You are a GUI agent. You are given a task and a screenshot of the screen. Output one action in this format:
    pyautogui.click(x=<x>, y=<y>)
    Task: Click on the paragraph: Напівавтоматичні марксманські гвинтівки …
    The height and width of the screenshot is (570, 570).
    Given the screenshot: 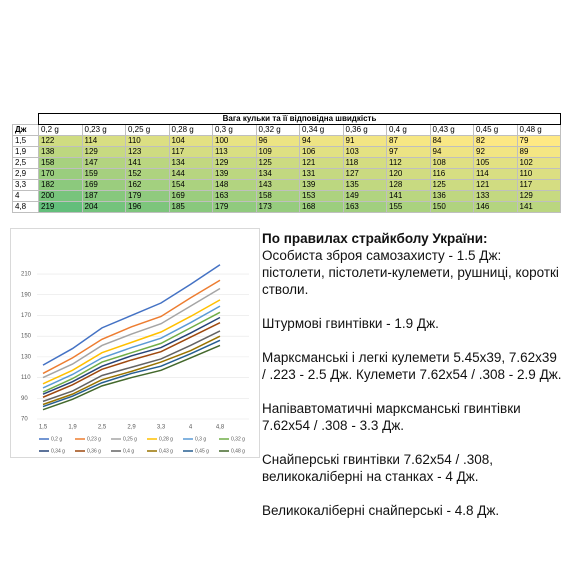 What is the action you would take?
    pyautogui.click(x=391, y=417)
    